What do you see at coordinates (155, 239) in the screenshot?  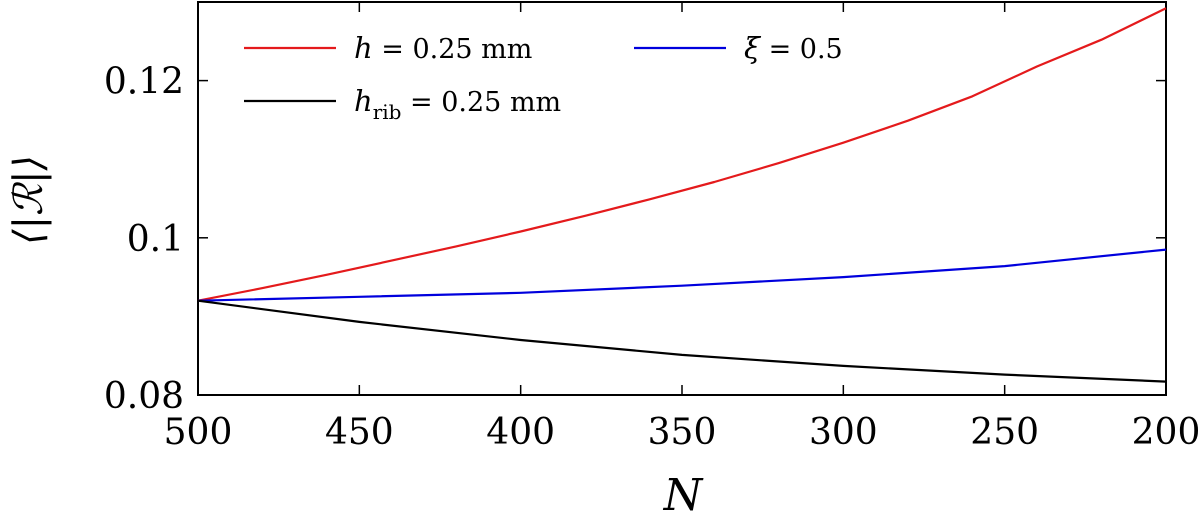 I see `y-tick-label: 0.1` at bounding box center [155, 239].